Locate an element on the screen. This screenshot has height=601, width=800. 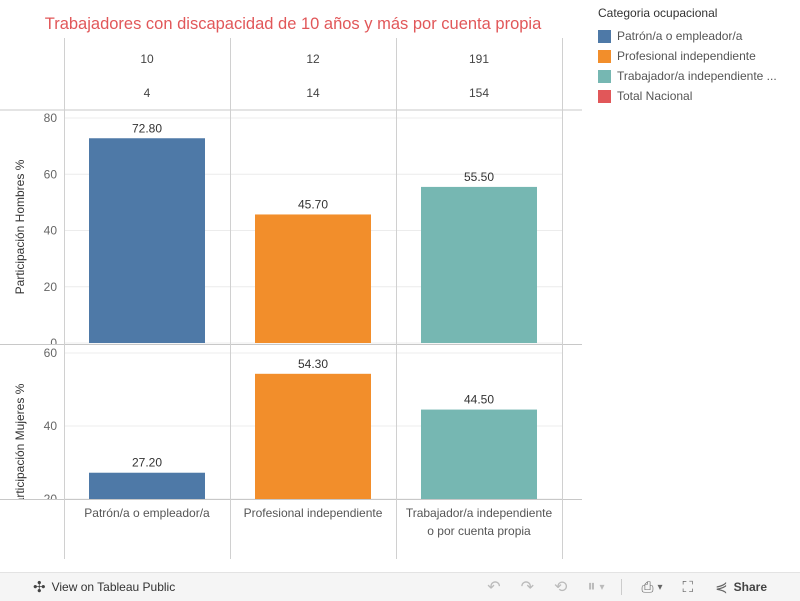
fullscreen-icon: ⛶ is located at coordinates (688, 587).